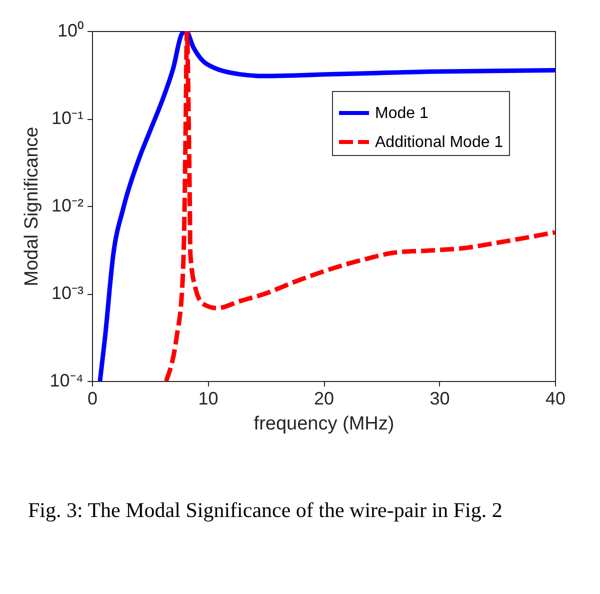 Image resolution: width=600 pixels, height=594 pixels. Describe the element at coordinates (440, 398) in the screenshot. I see `x-tick-label: 30` at that location.